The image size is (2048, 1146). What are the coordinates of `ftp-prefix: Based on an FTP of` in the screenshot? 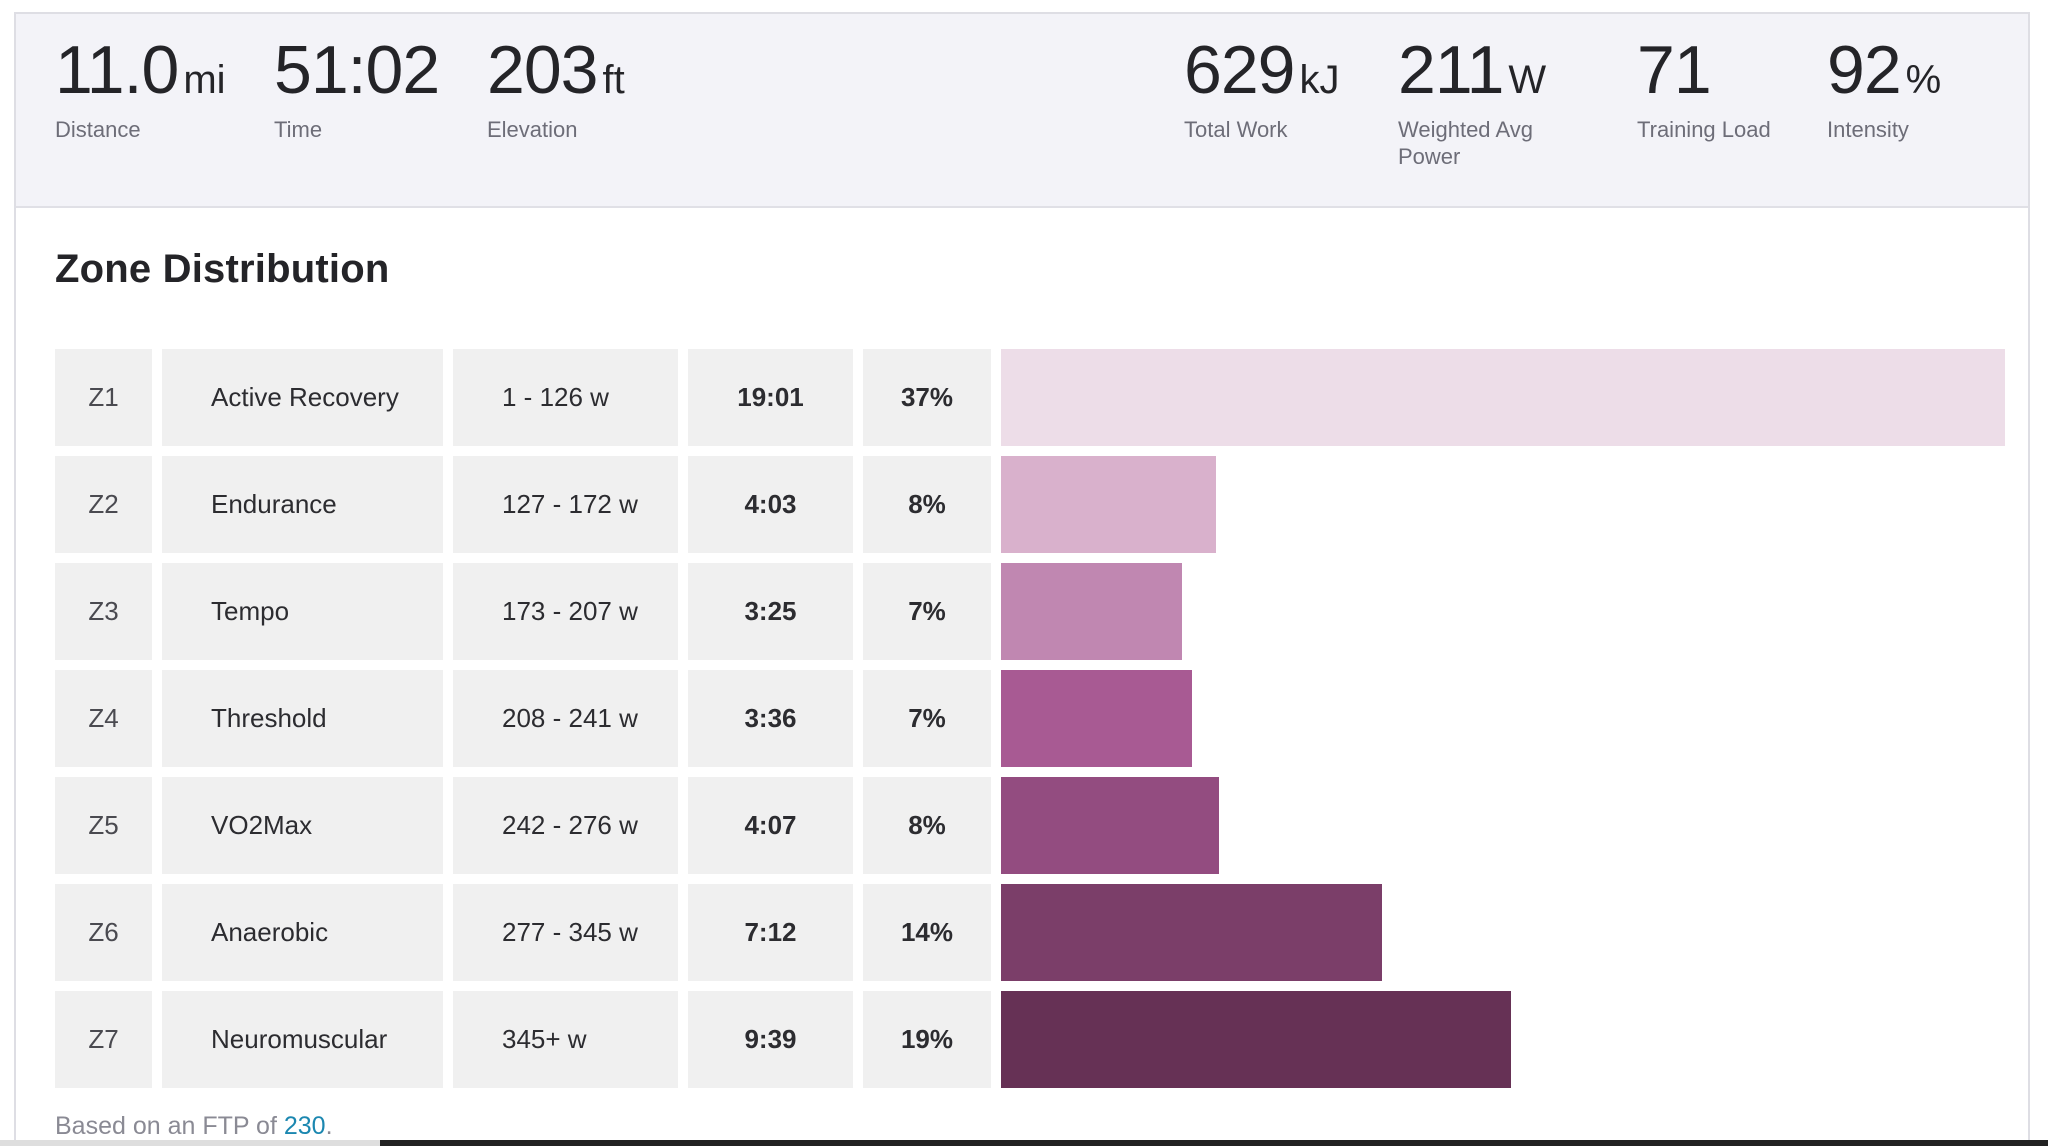 It's located at (169, 1126).